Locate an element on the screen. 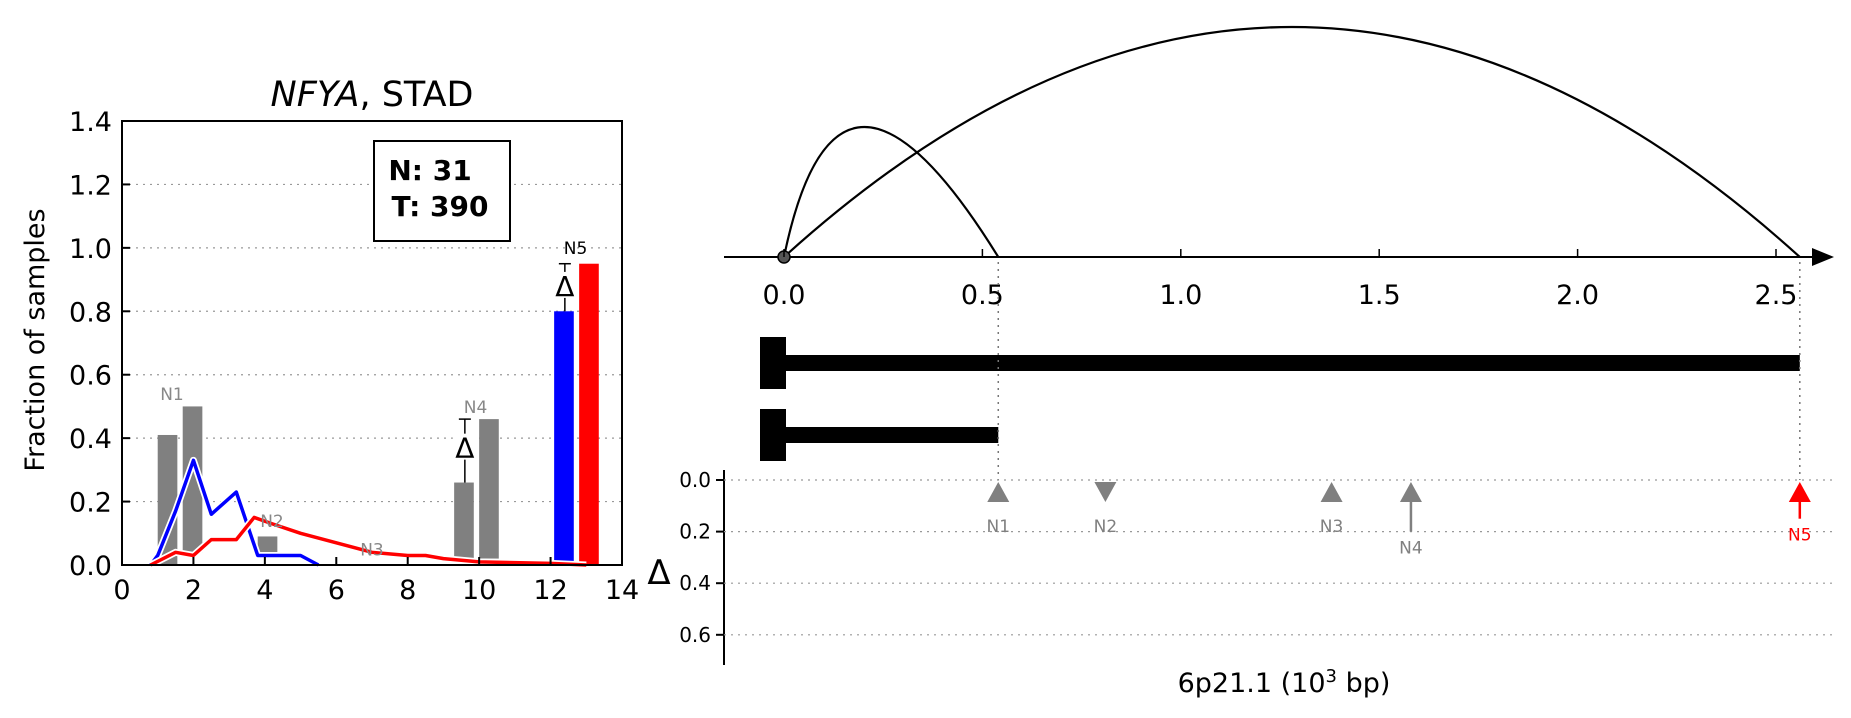 The height and width of the screenshot is (718, 1851). marker-label: N2 is located at coordinates (1106, 527).